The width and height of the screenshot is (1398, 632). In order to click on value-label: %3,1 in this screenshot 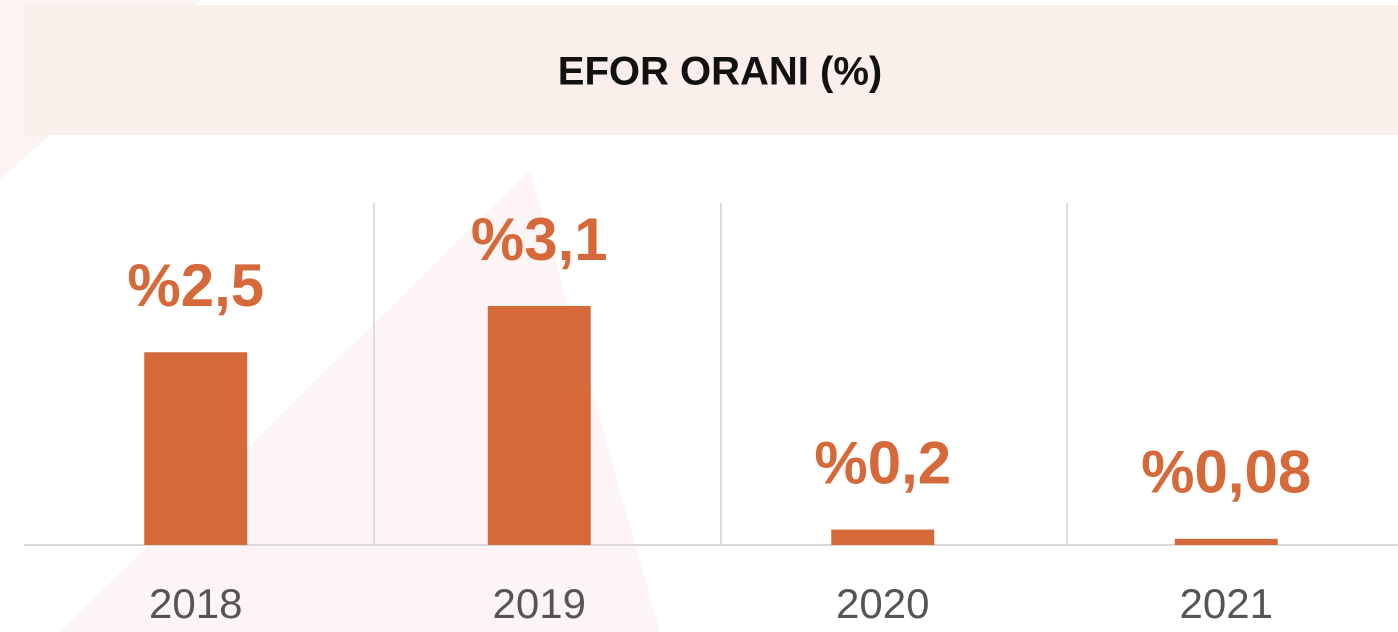, I will do `click(539, 239)`.